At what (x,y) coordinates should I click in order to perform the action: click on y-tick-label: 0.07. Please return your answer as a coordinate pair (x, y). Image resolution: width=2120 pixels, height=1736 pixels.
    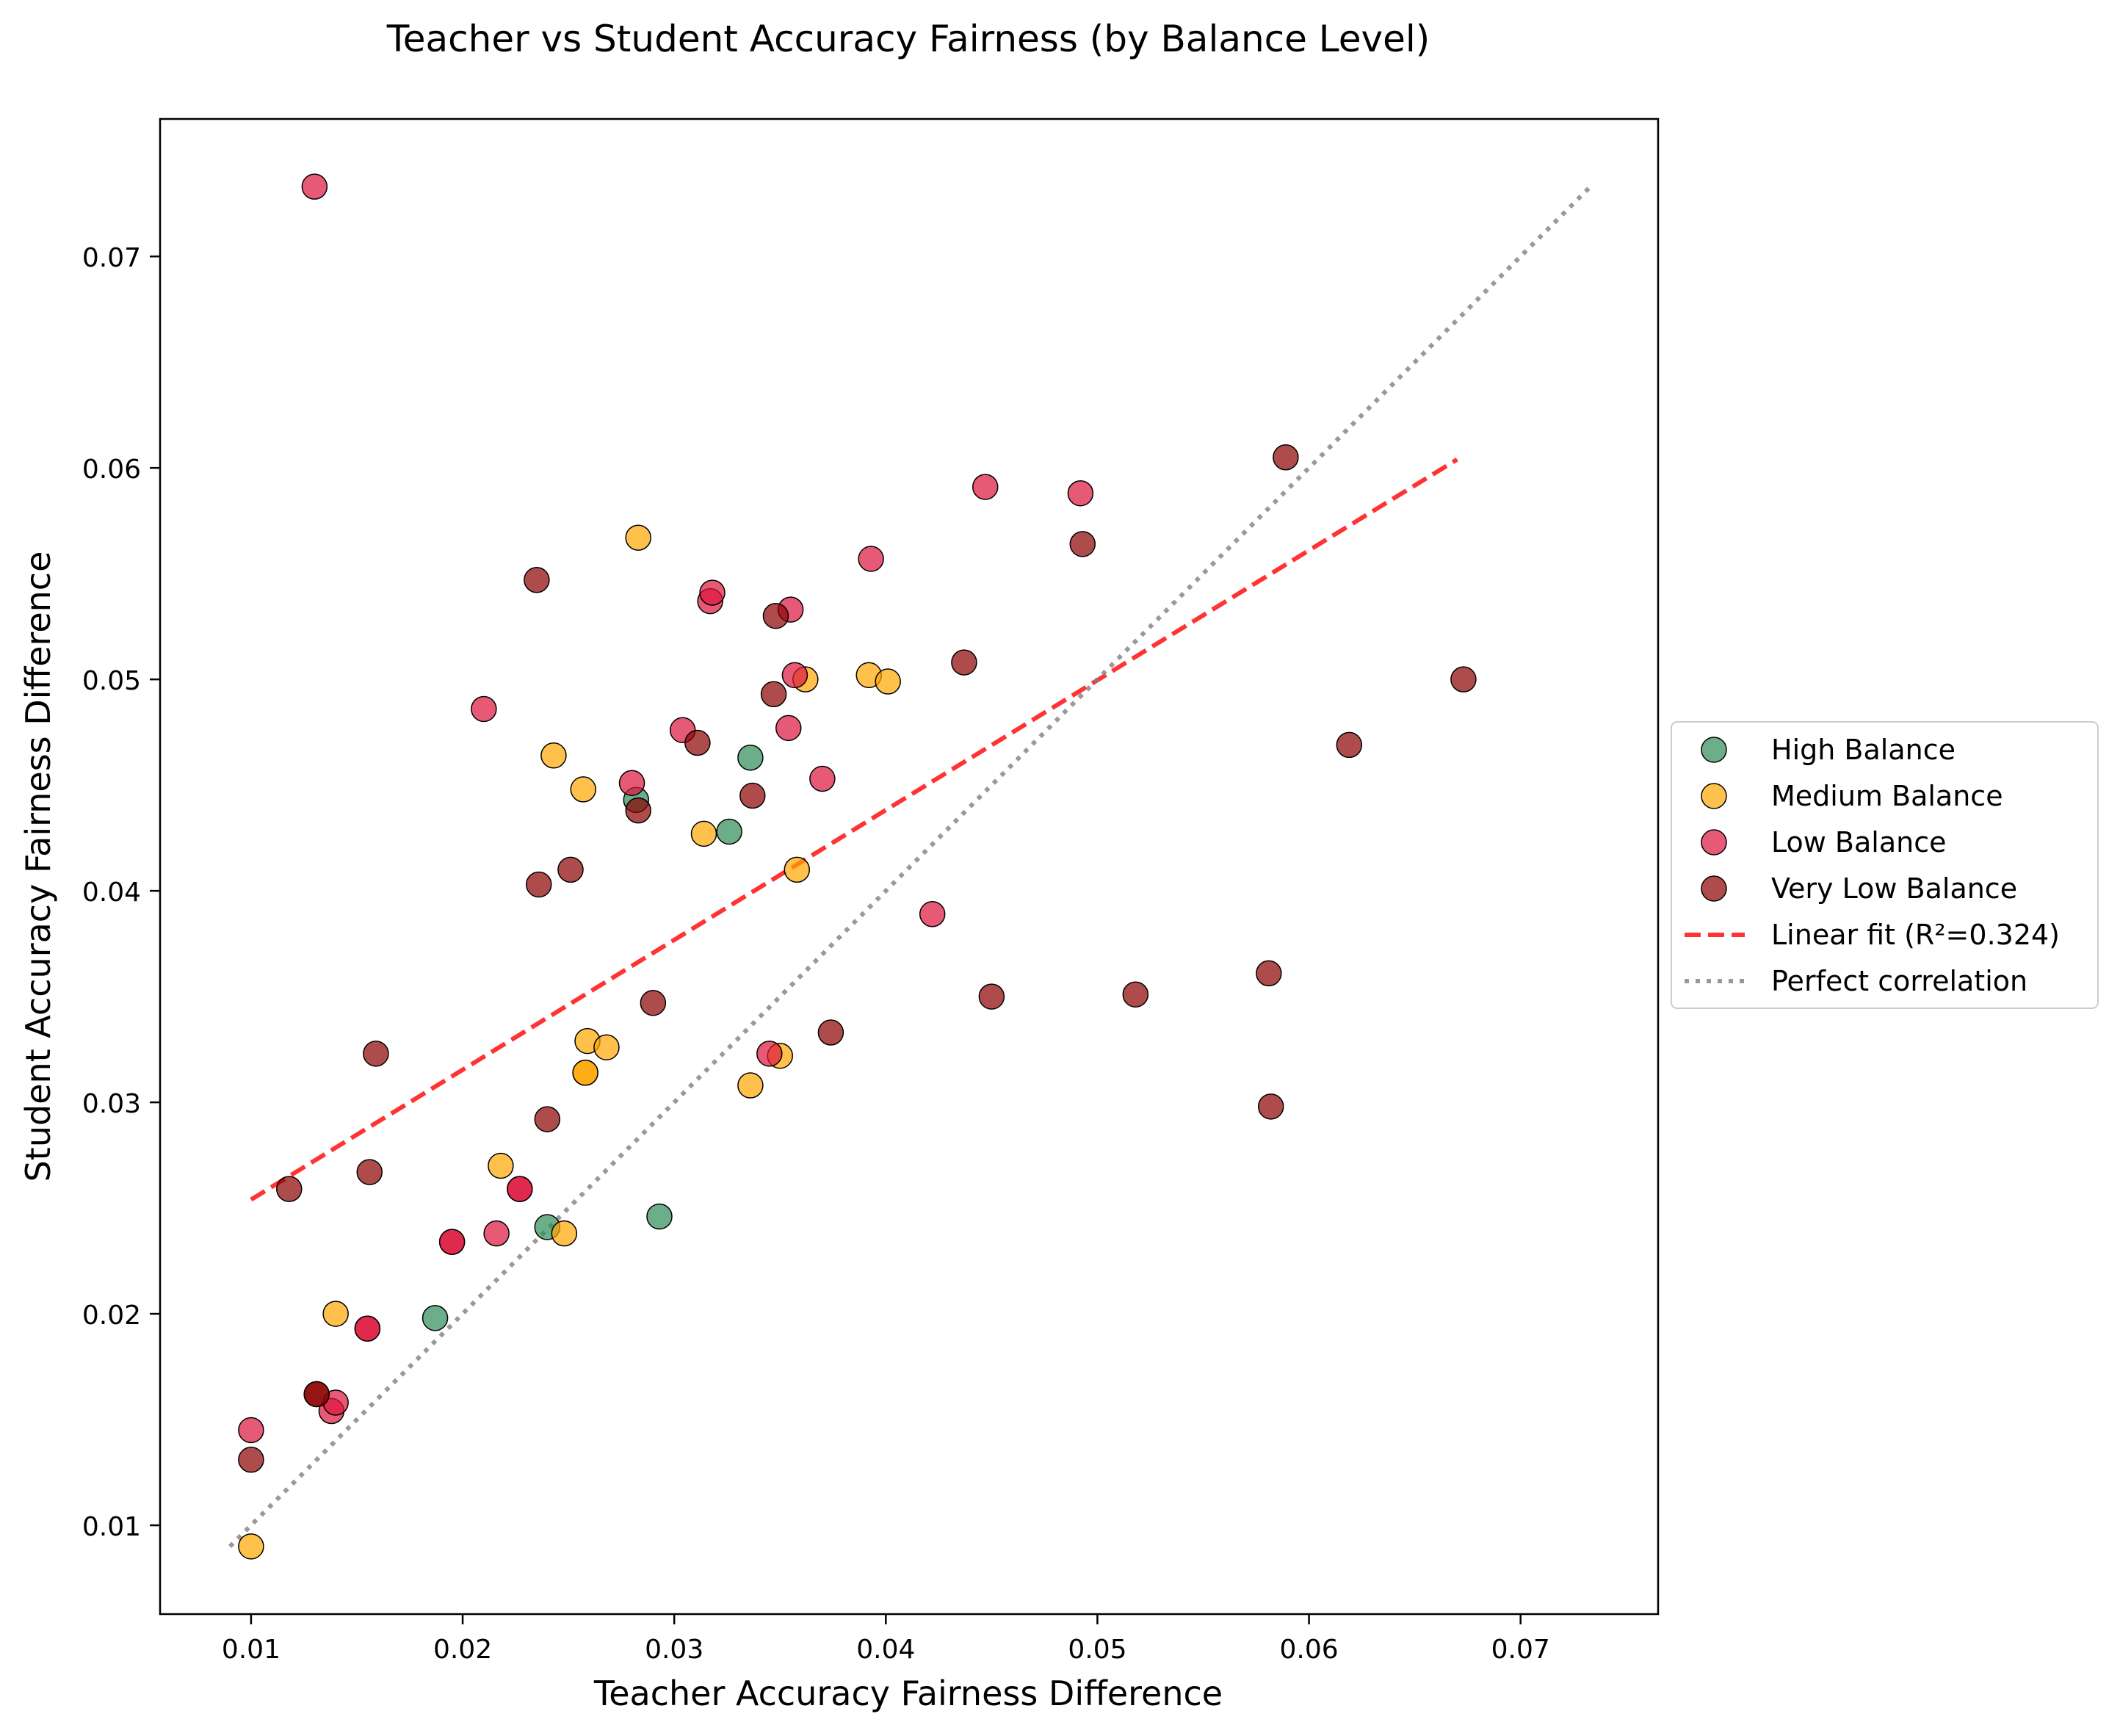
    Looking at the image, I should click on (111, 258).